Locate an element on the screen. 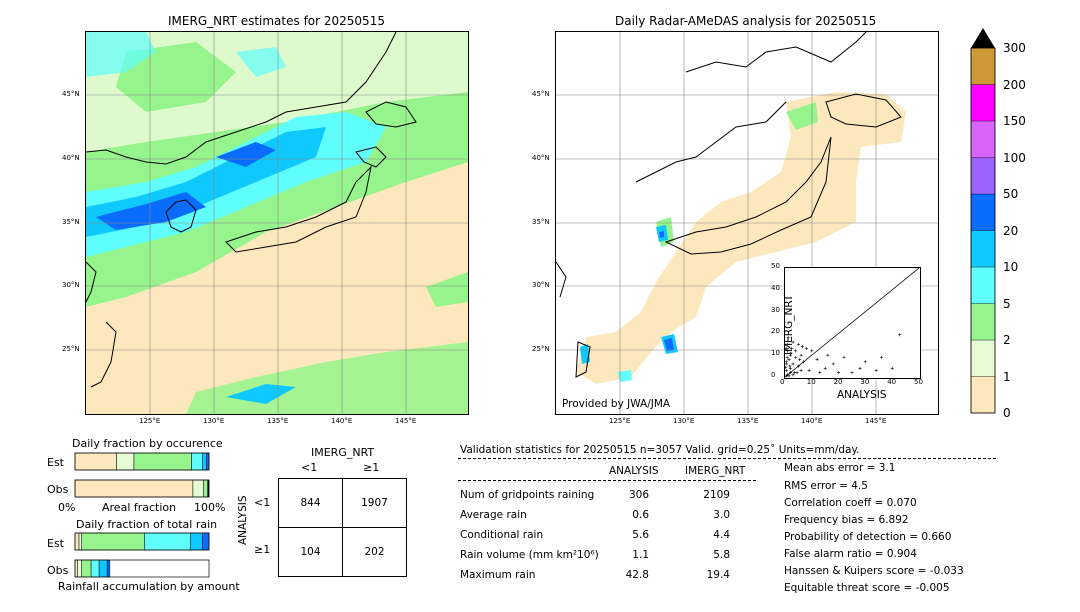 The width and height of the screenshot is (1080, 612). left-lon-tick: 145°E is located at coordinates (406, 421).